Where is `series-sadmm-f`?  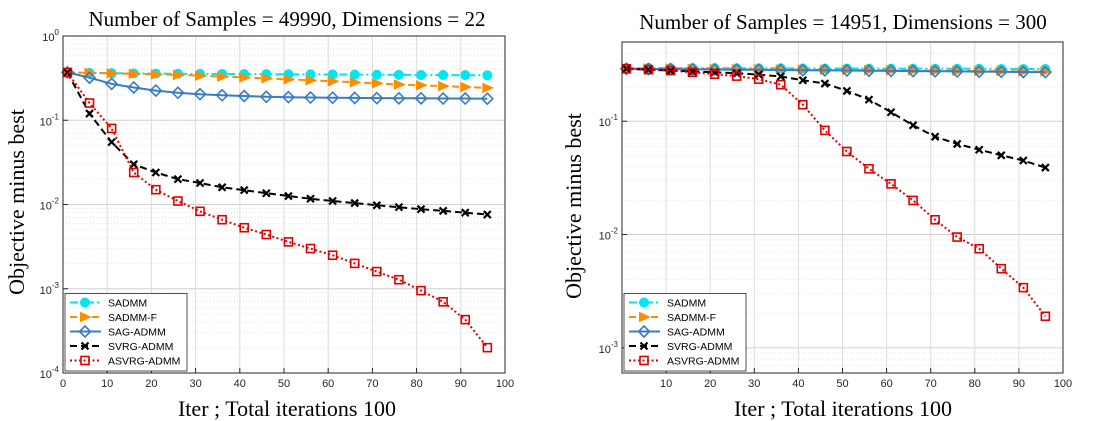
series-sadmm-f is located at coordinates (278, 80).